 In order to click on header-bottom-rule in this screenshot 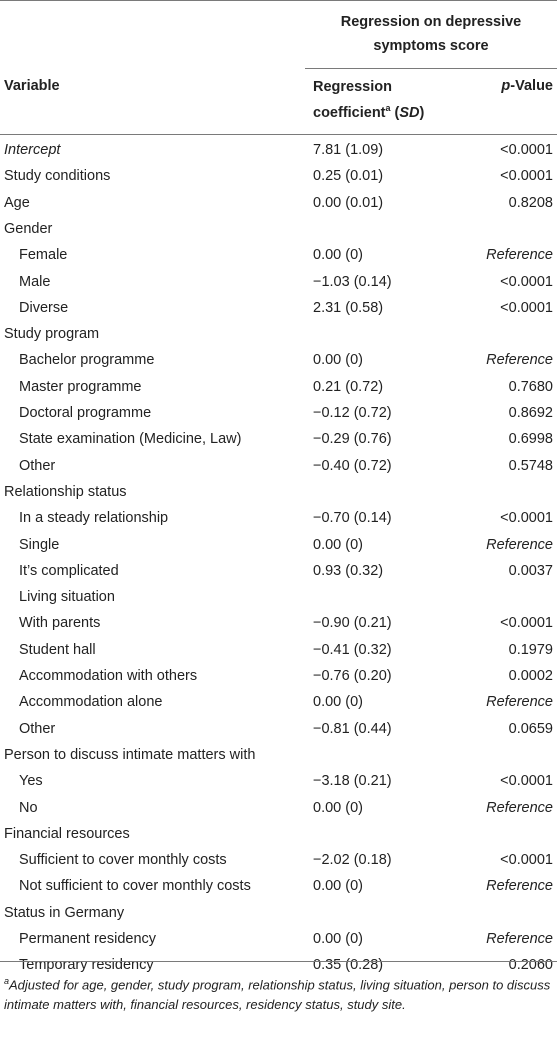, I will do `click(278, 134)`.